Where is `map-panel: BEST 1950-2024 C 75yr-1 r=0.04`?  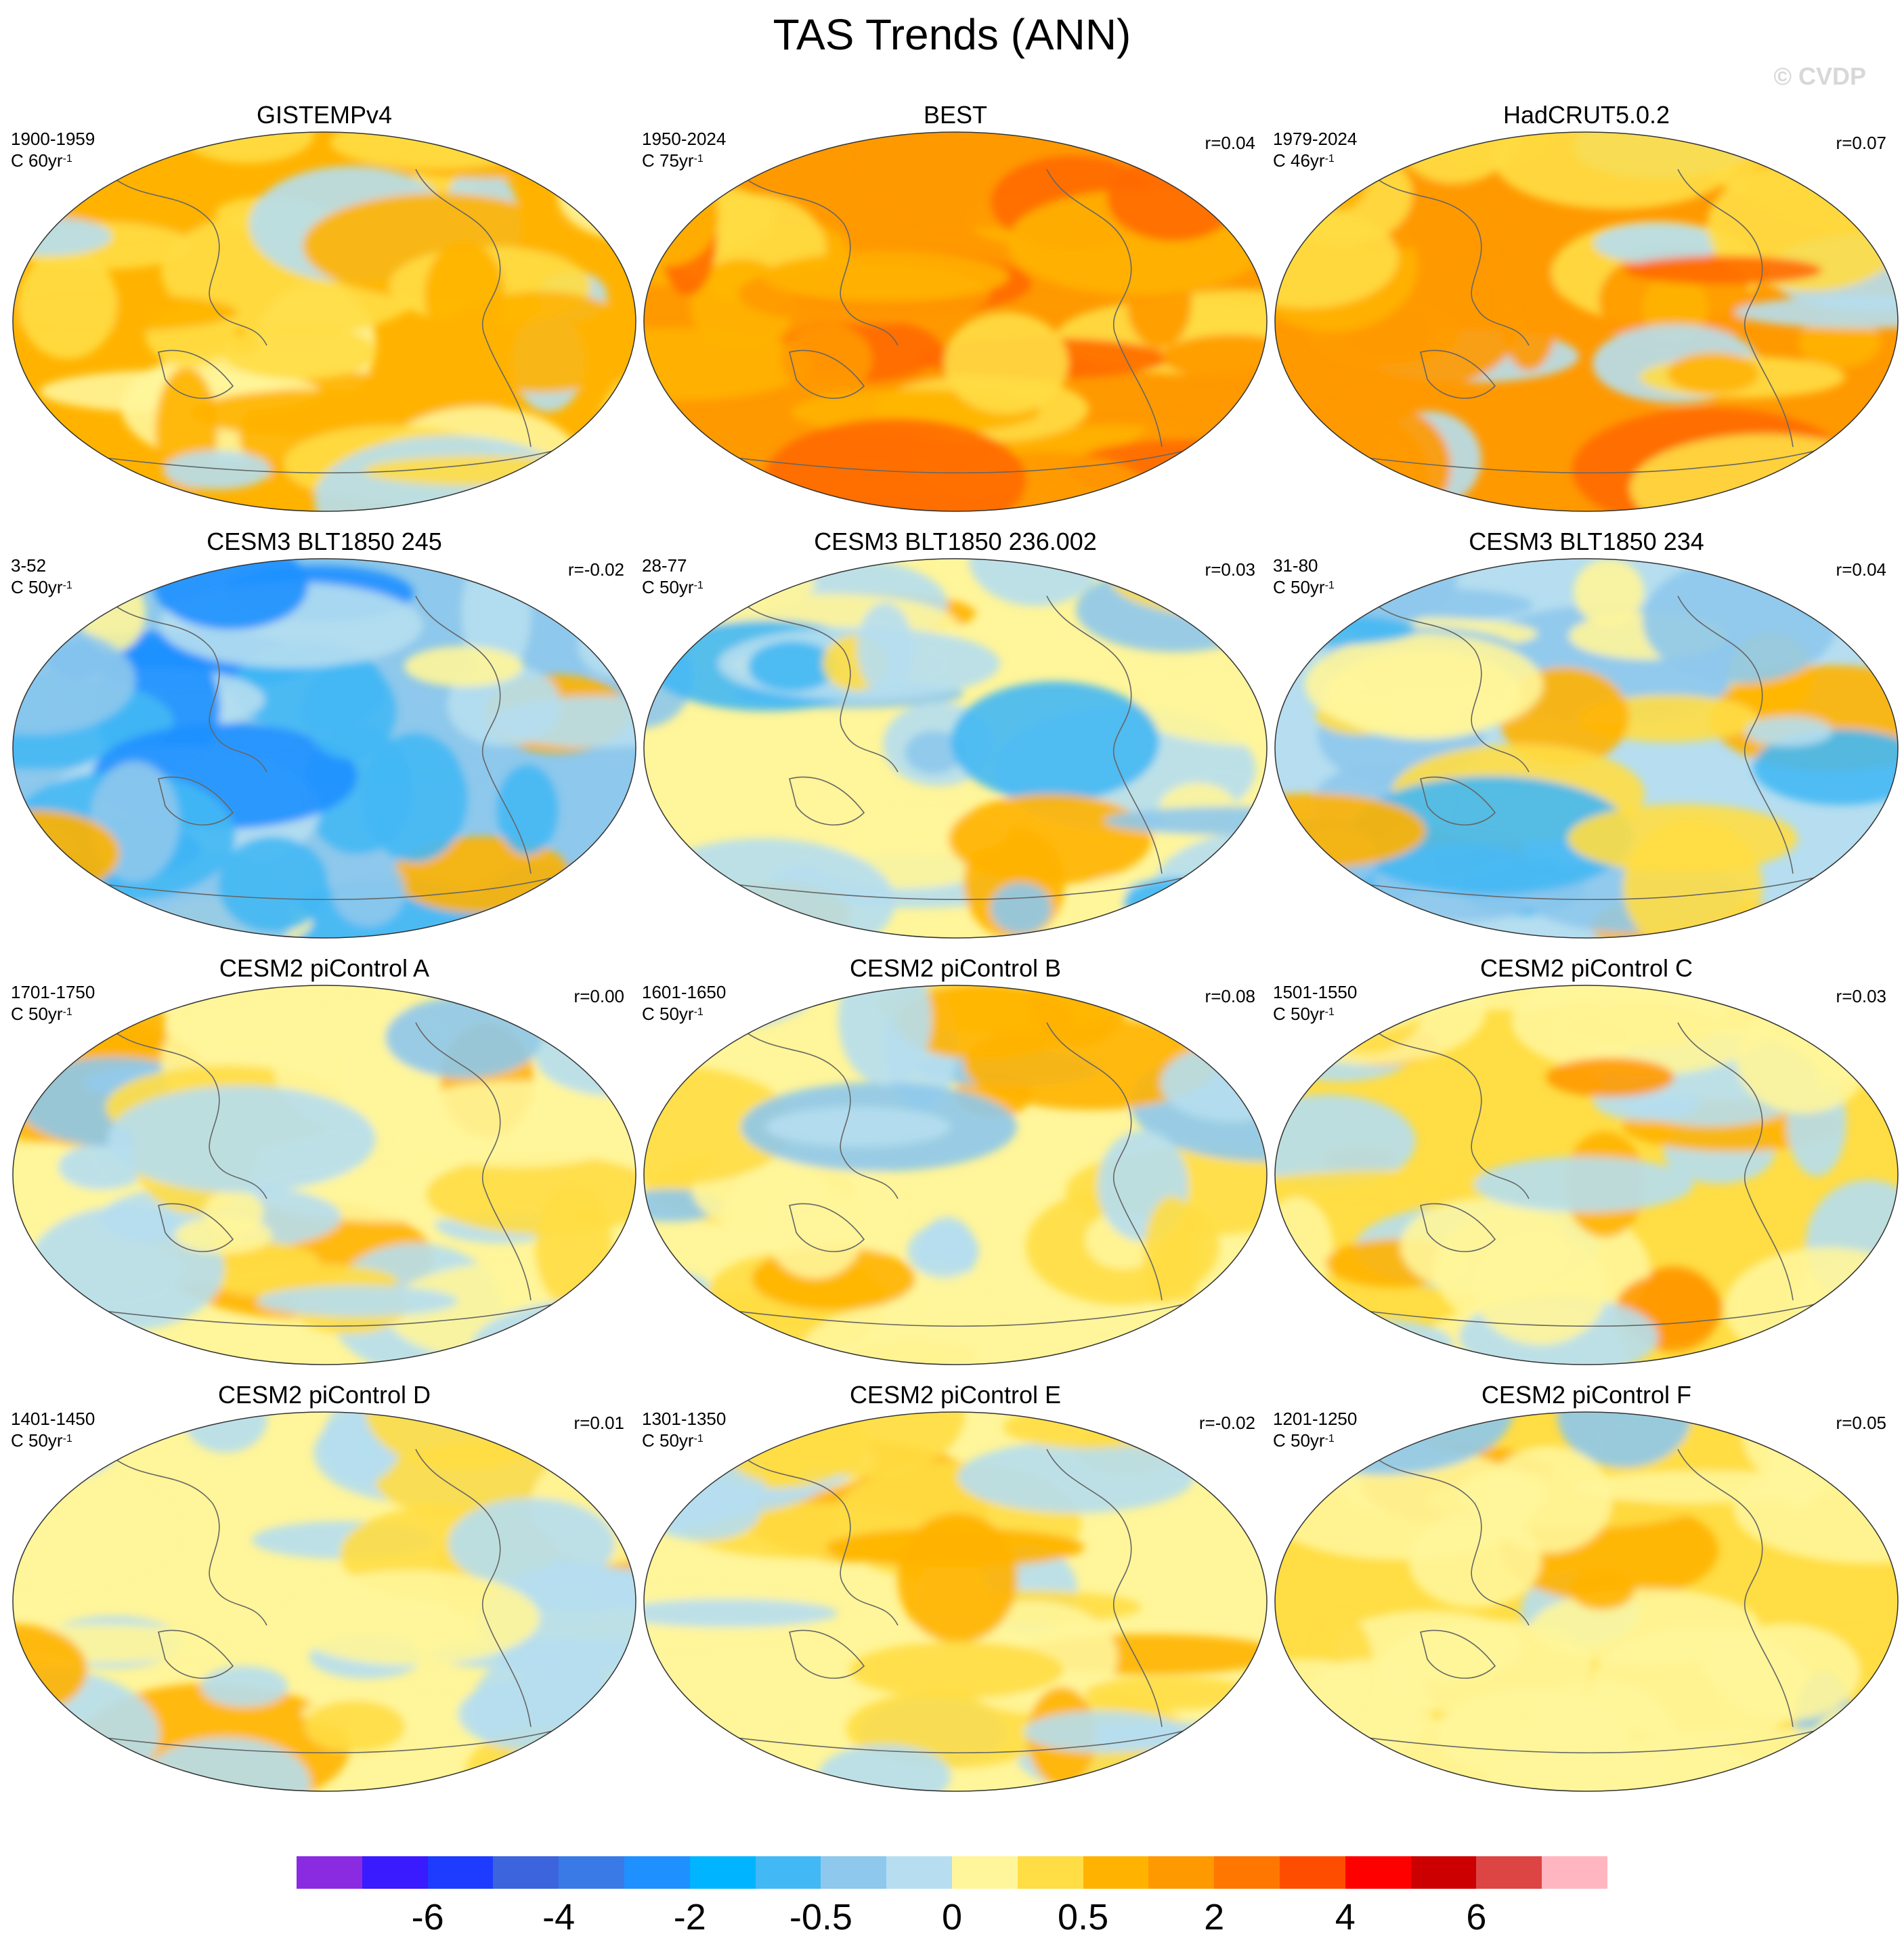
map-panel: BEST 1950-2024 C 75yr-1 r=0.04 is located at coordinates (956, 311).